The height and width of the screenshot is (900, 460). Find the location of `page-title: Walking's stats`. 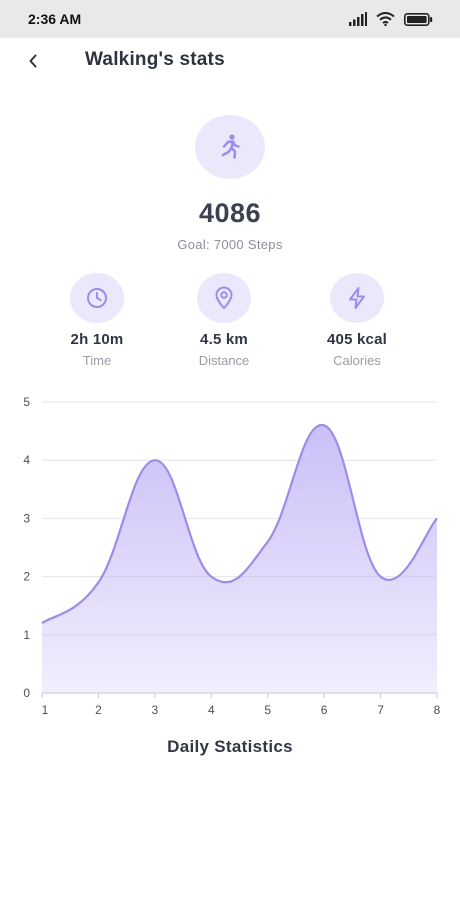

page-title: Walking's stats is located at coordinates (155, 59).